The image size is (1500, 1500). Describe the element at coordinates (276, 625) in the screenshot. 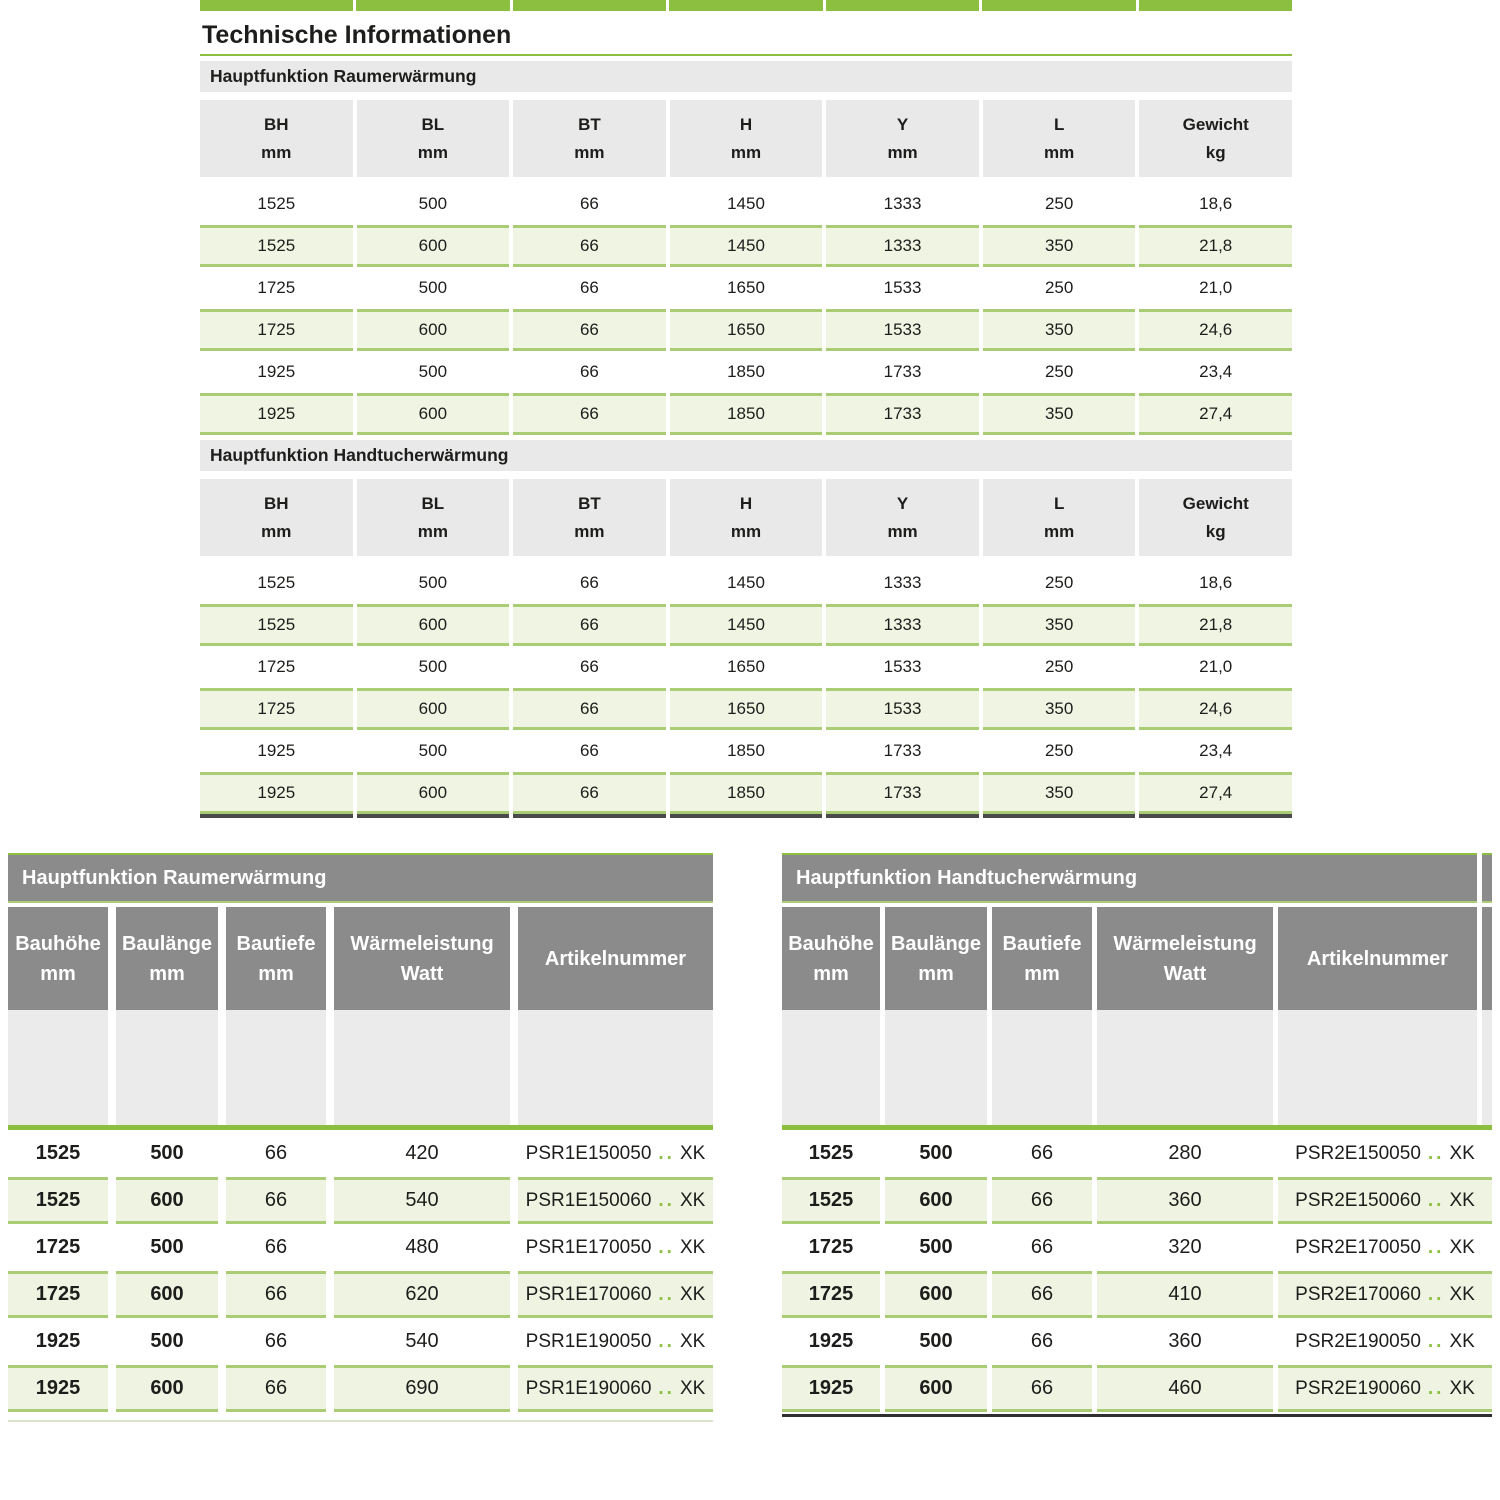

I see `table-cell: 1525` at that location.